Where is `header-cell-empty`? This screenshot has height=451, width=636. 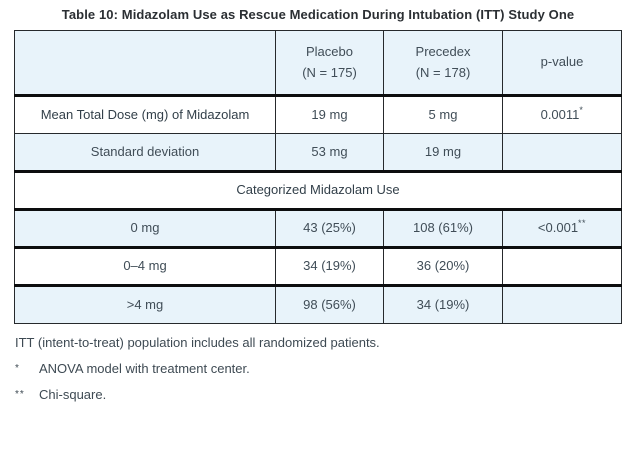
header-cell-empty is located at coordinates (145, 63).